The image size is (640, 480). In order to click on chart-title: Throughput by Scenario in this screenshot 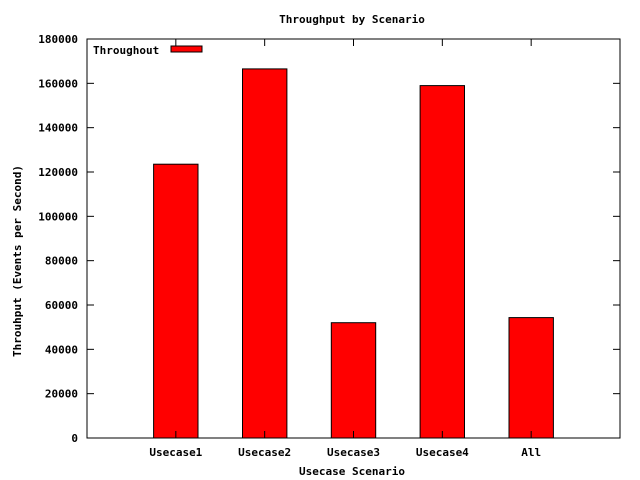, I will do `click(352, 19)`.